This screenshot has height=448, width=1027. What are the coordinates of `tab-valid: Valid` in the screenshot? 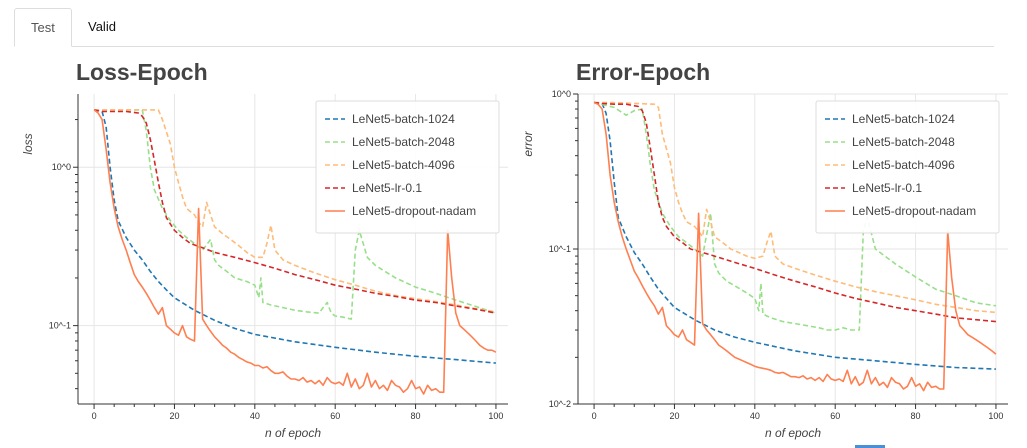 It's located at (102, 26).